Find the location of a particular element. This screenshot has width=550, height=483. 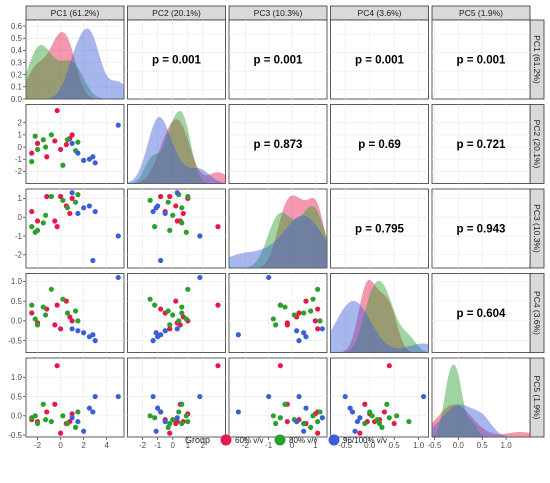

y-tick-label: 0.3 is located at coordinates (17, 62).